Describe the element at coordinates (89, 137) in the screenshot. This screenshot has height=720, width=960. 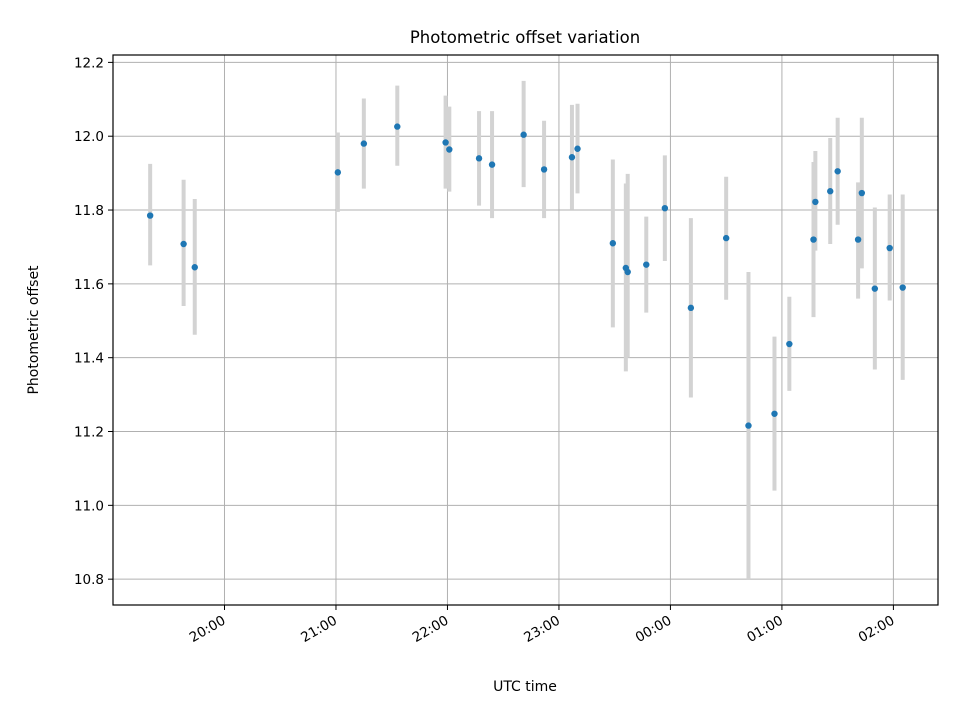
I see `y-tick-label: 12.0` at that location.